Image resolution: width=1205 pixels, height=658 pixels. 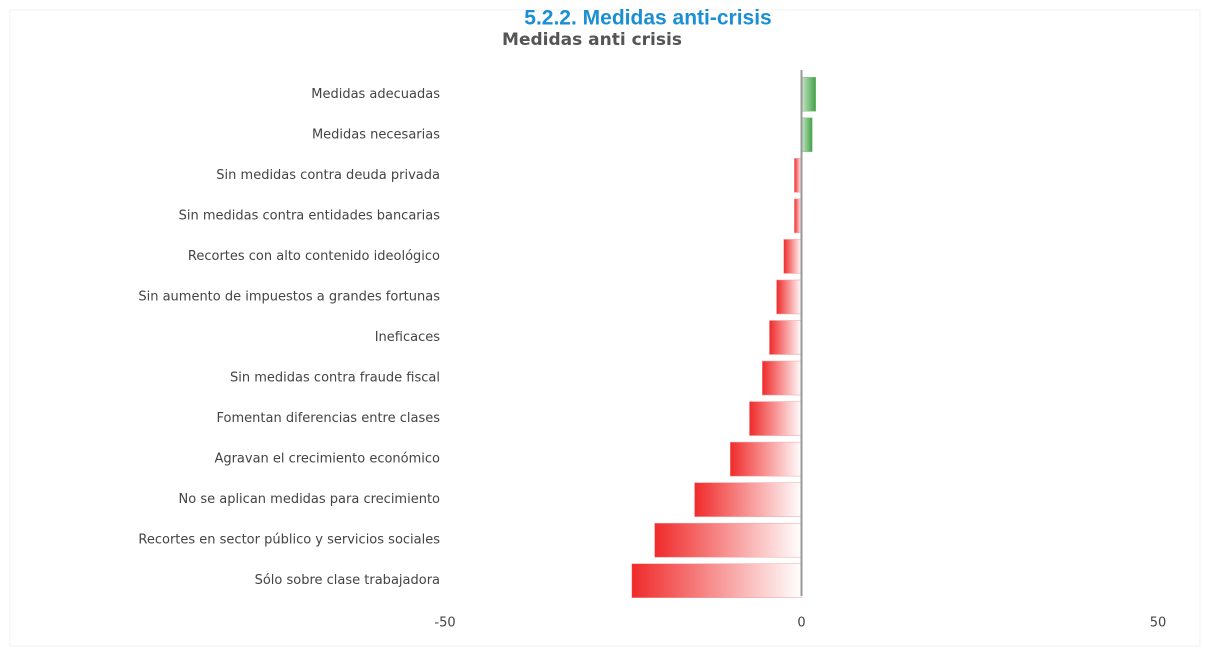 I want to click on x-tick-label: 50, so click(x=1158, y=623).